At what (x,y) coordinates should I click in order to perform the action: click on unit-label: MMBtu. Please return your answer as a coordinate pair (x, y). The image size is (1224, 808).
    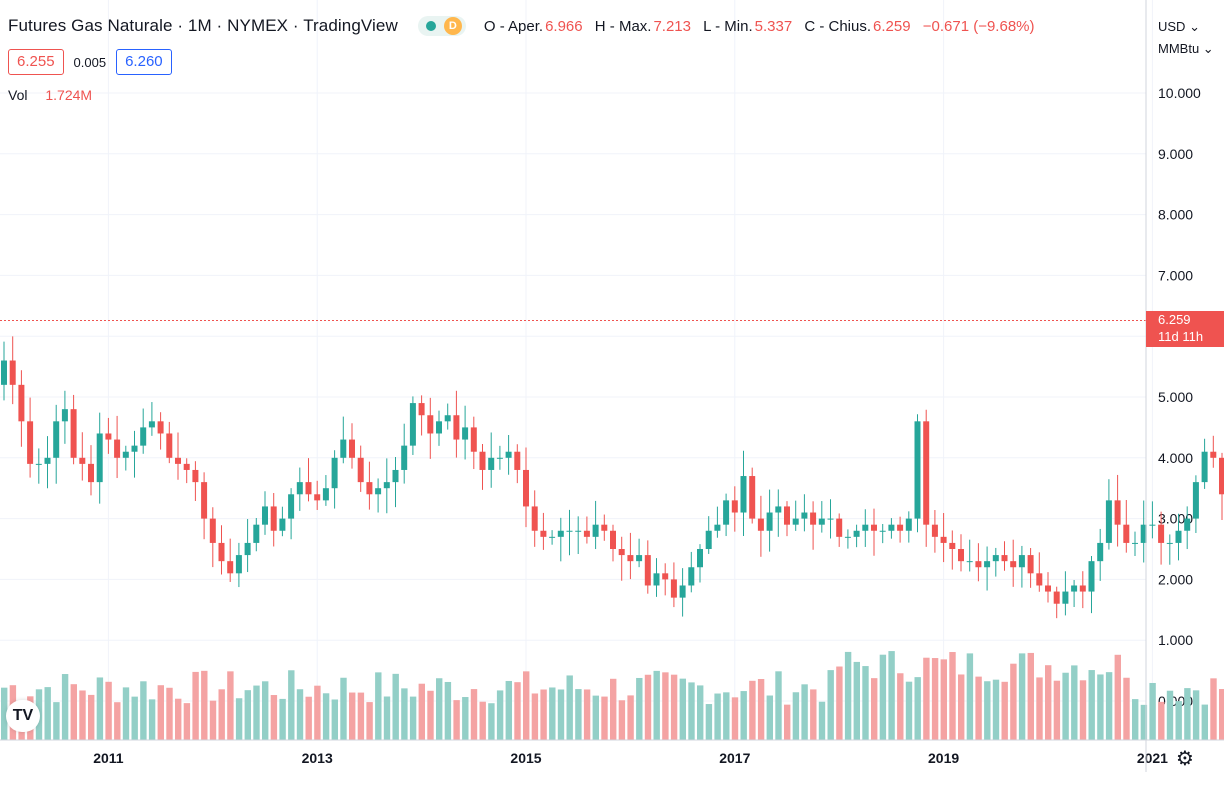
    Looking at the image, I should click on (1179, 48).